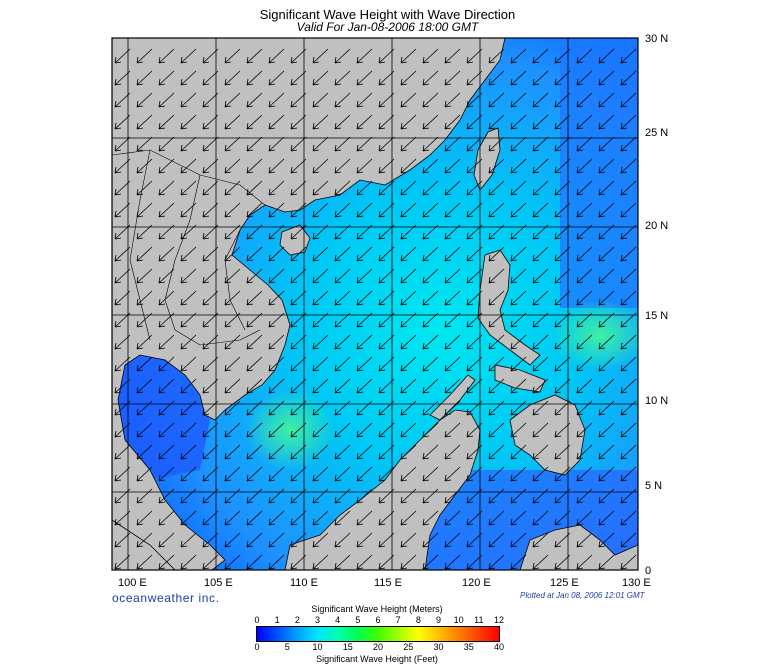 This screenshot has width=775, height=665. Describe the element at coordinates (438, 647) in the screenshot. I see `feet-tick: 30` at that location.